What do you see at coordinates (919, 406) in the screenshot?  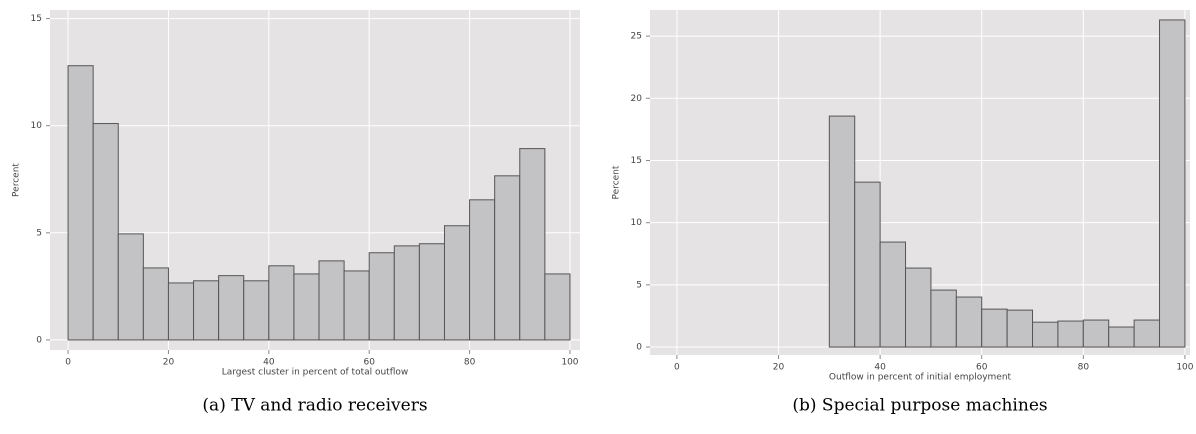 I see `caption: (b) Special purpose machines` at bounding box center [919, 406].